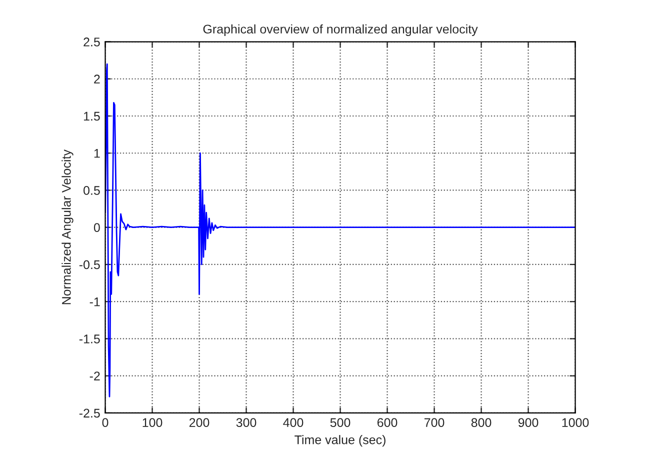 The height and width of the screenshot is (464, 662). I want to click on chart-title: Graphical overview of normalized angular velocity, so click(340, 30).